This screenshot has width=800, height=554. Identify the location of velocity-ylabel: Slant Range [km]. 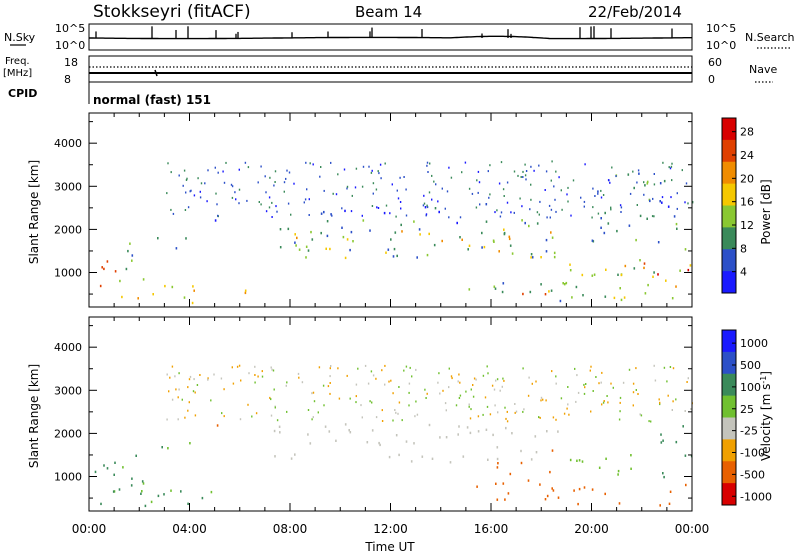
(34, 416).